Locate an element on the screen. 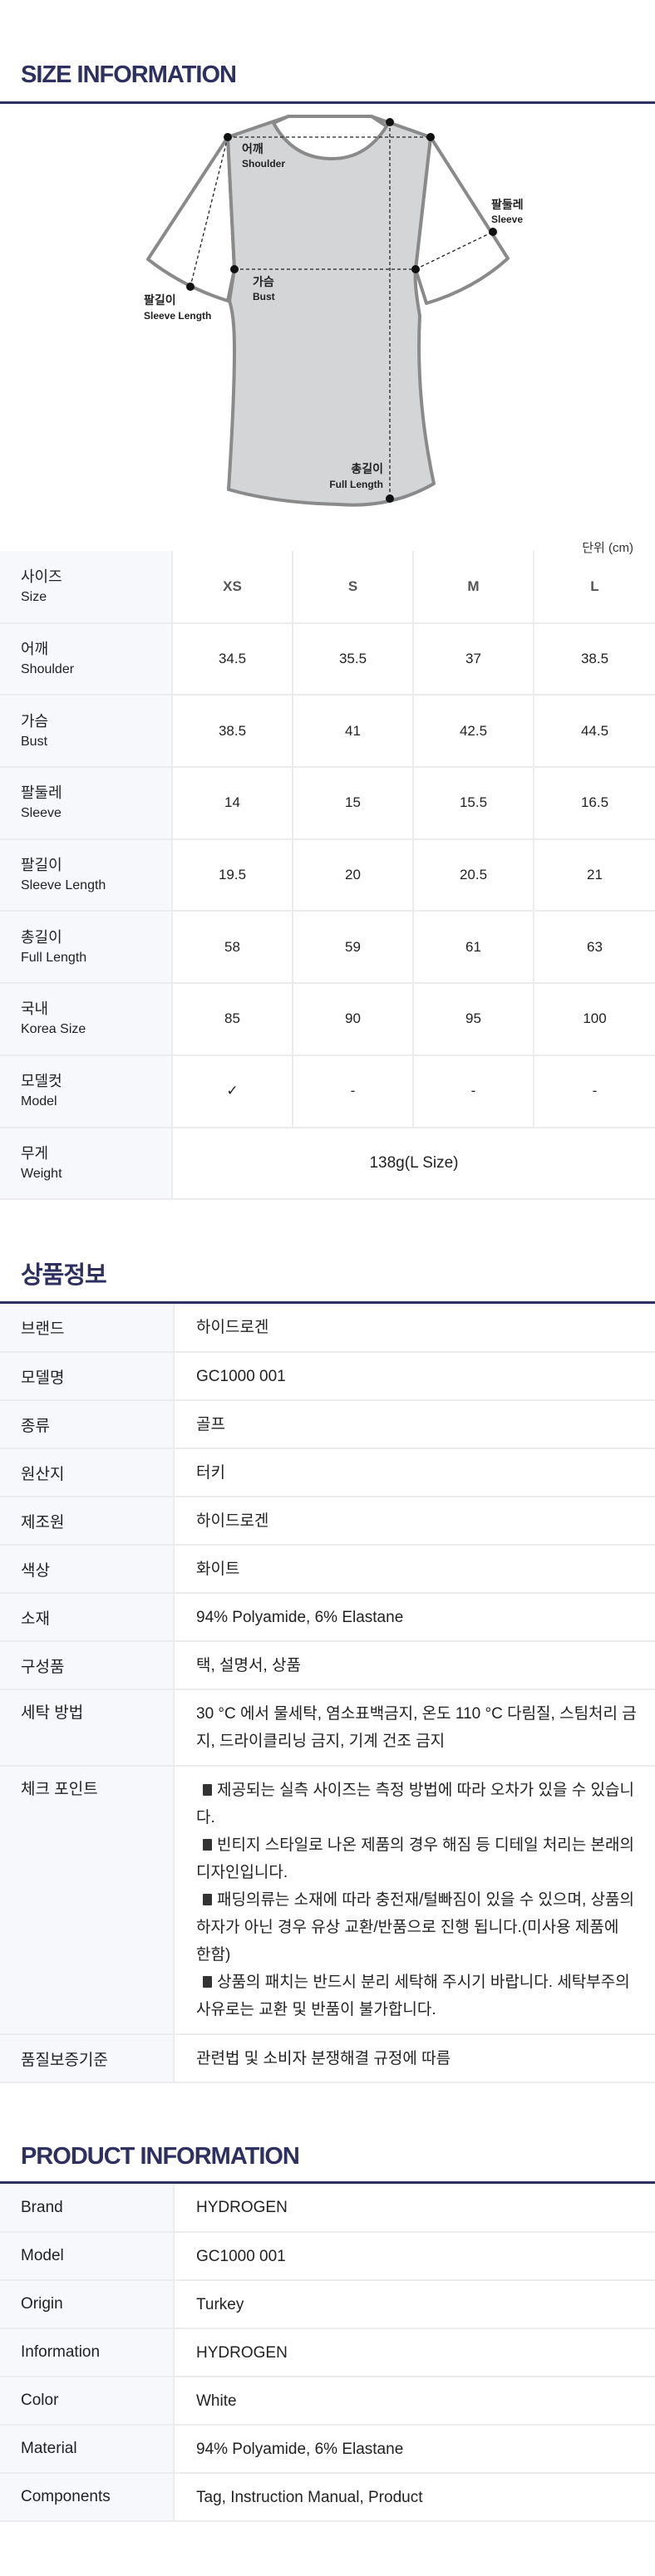 Image resolution: width=655 pixels, height=2576 pixels. row-label: 어깨 Shoulder is located at coordinates (86, 659).